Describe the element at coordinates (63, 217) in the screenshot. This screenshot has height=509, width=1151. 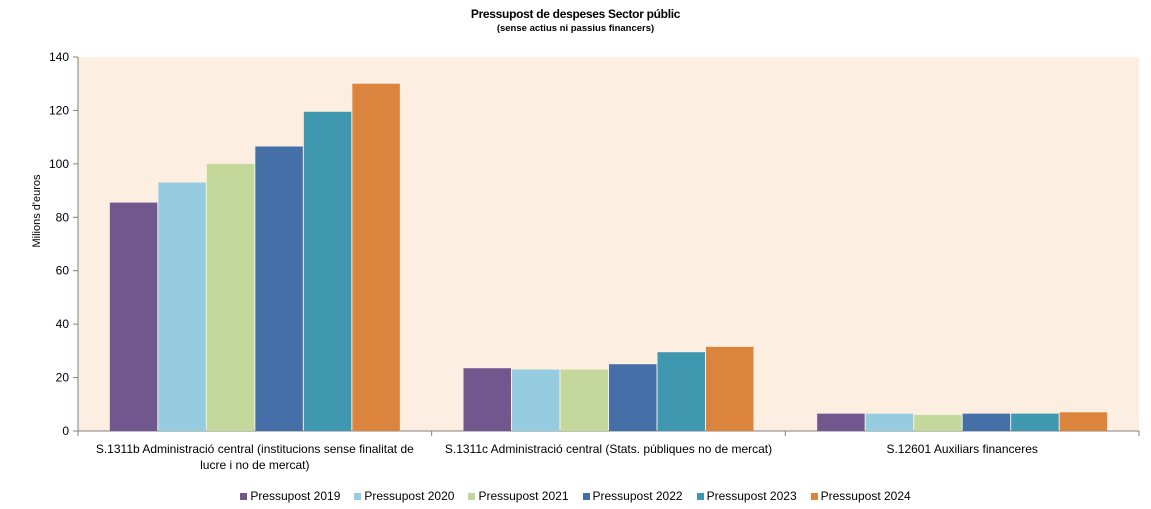
I see `y-tick-label: 80` at that location.